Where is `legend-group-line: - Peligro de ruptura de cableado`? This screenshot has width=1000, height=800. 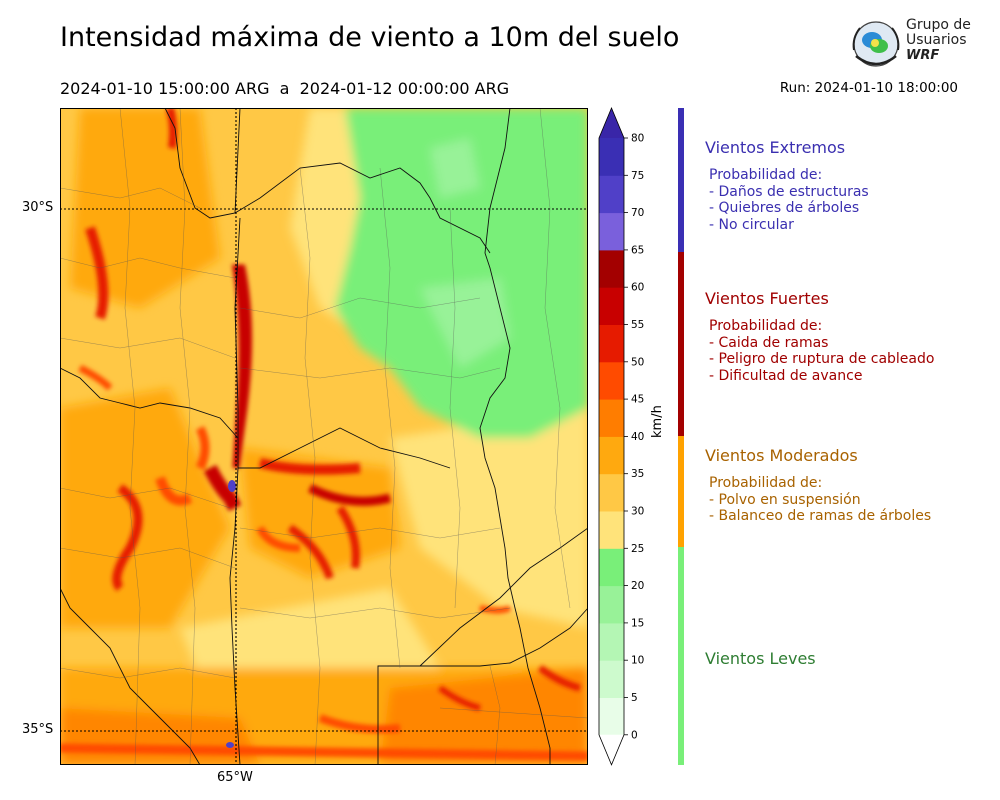 legend-group-line: - Peligro de ruptura de cableado is located at coordinates (822, 359).